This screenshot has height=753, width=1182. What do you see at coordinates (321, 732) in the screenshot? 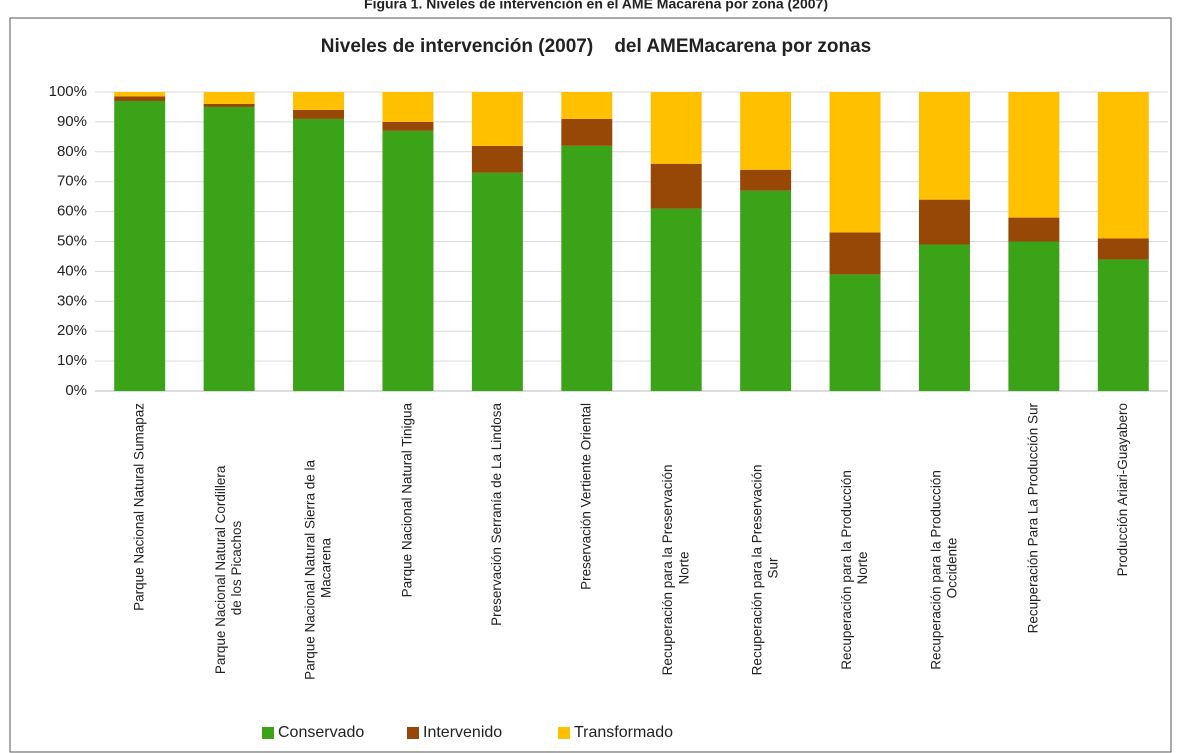
I see `legend-label: Conservado` at bounding box center [321, 732].